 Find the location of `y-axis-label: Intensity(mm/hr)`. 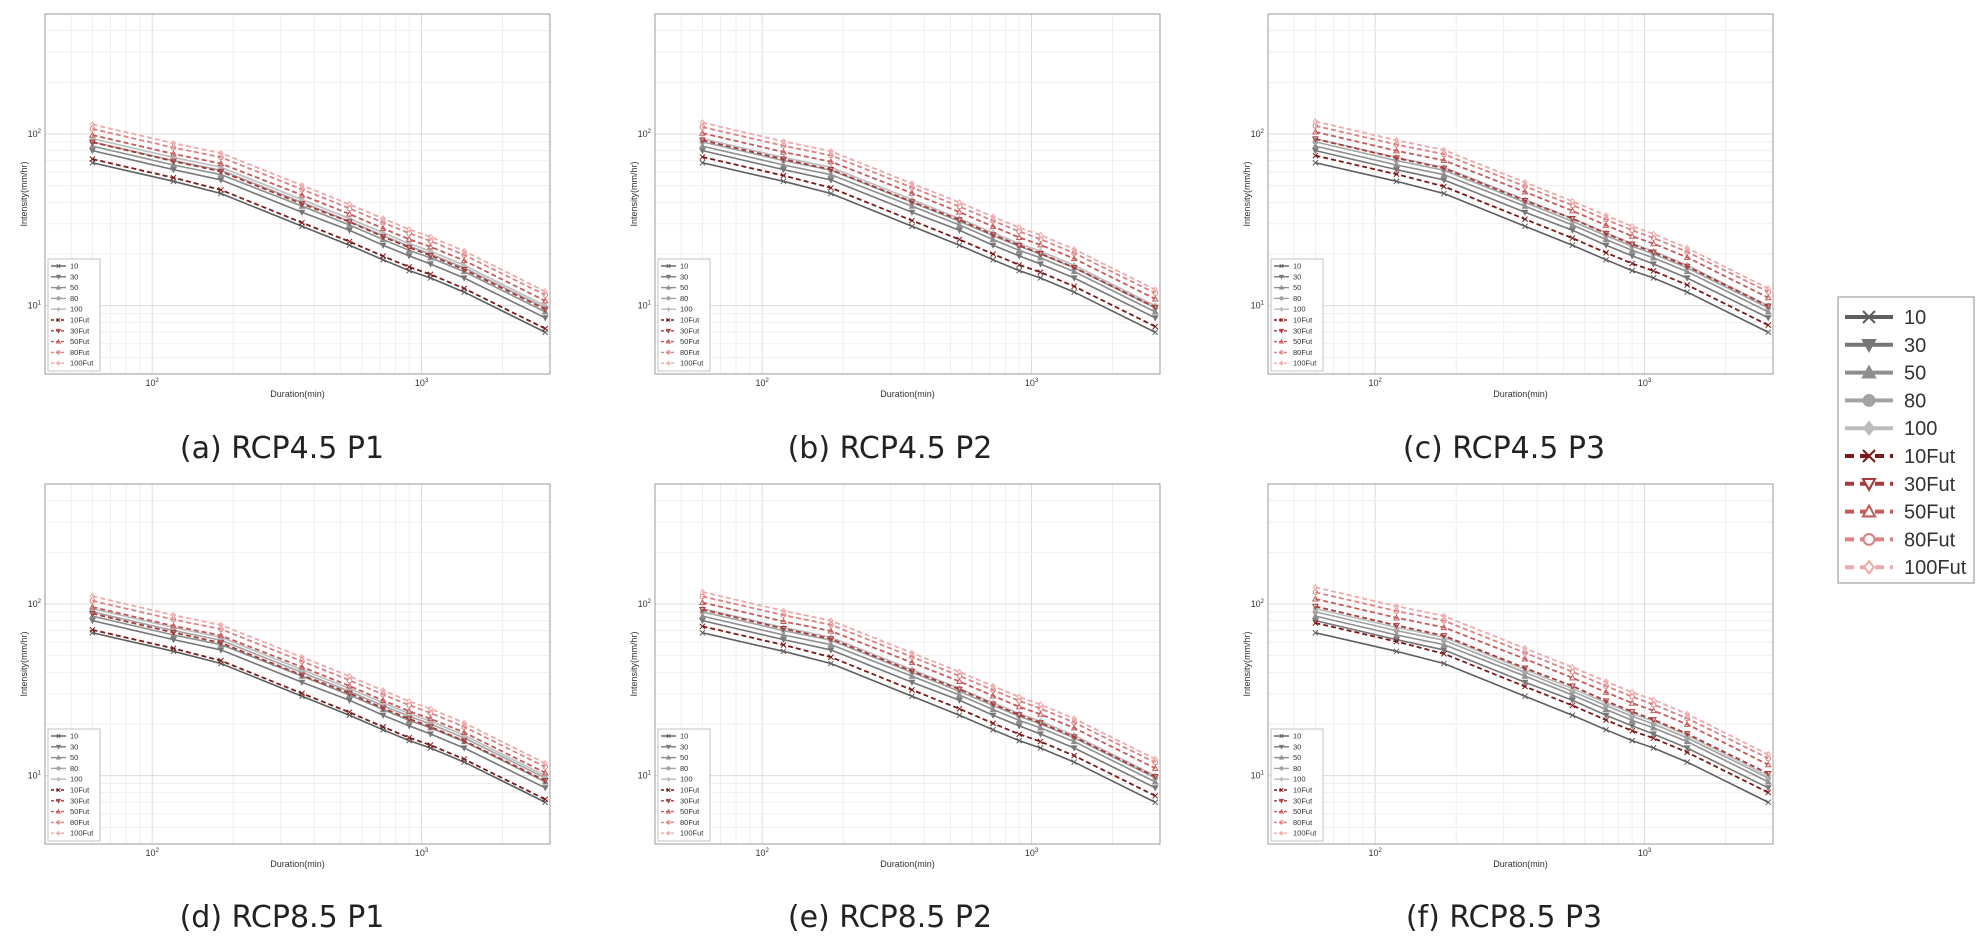

y-axis-label: Intensity(mm/hr) is located at coordinates (634, 193).